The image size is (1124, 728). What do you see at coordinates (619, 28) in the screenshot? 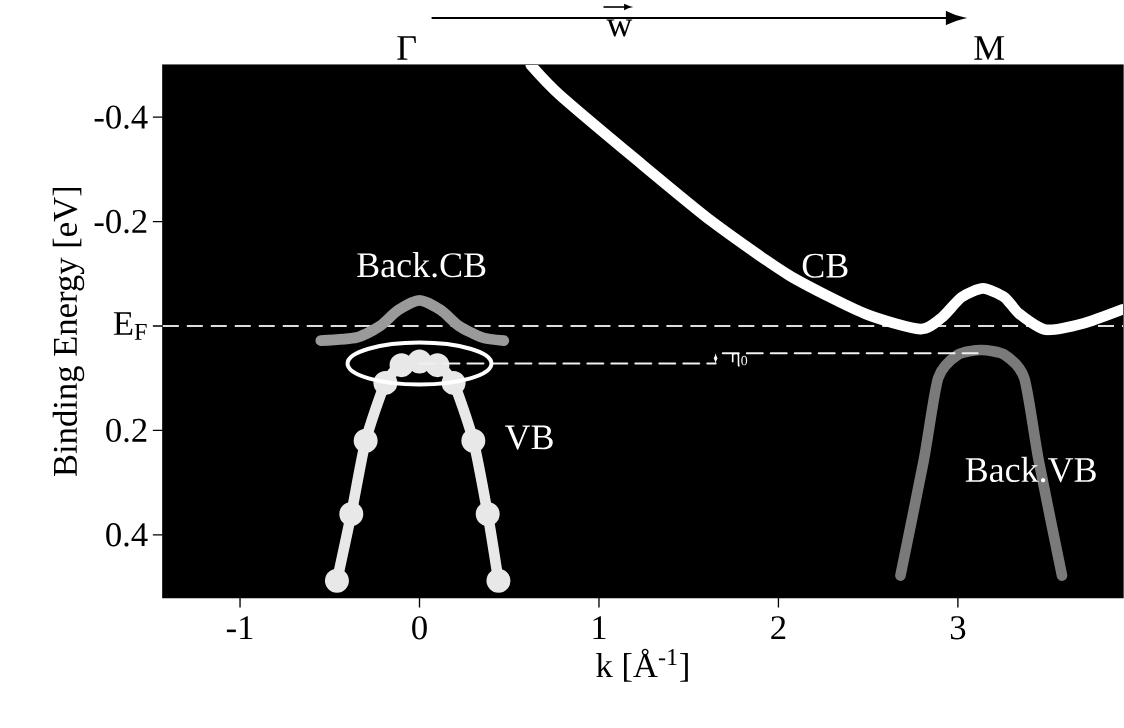
I see `text: w` at bounding box center [619, 28].